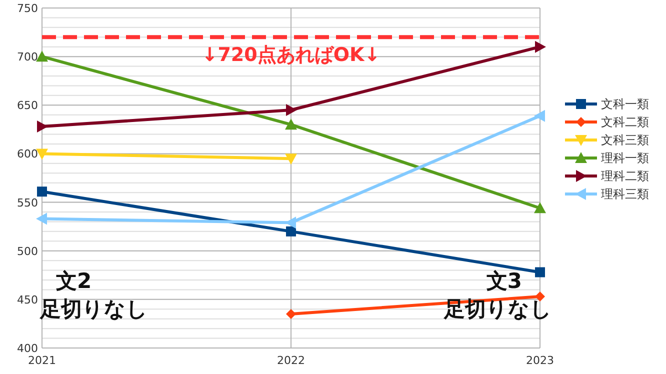  I want to click on y-tick-label: 500, so click(27, 251).